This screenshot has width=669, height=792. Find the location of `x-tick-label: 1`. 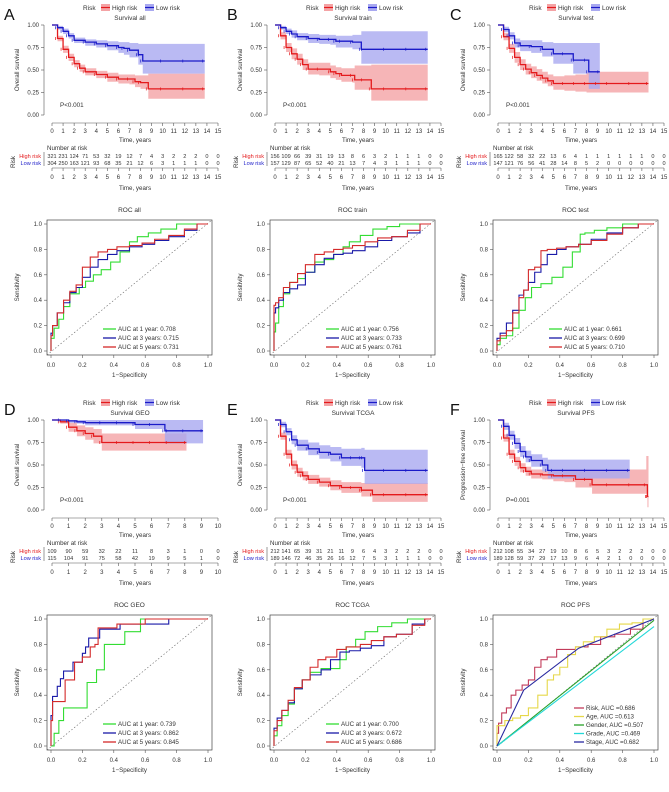

x-tick-label: 1 is located at coordinates (509, 132).